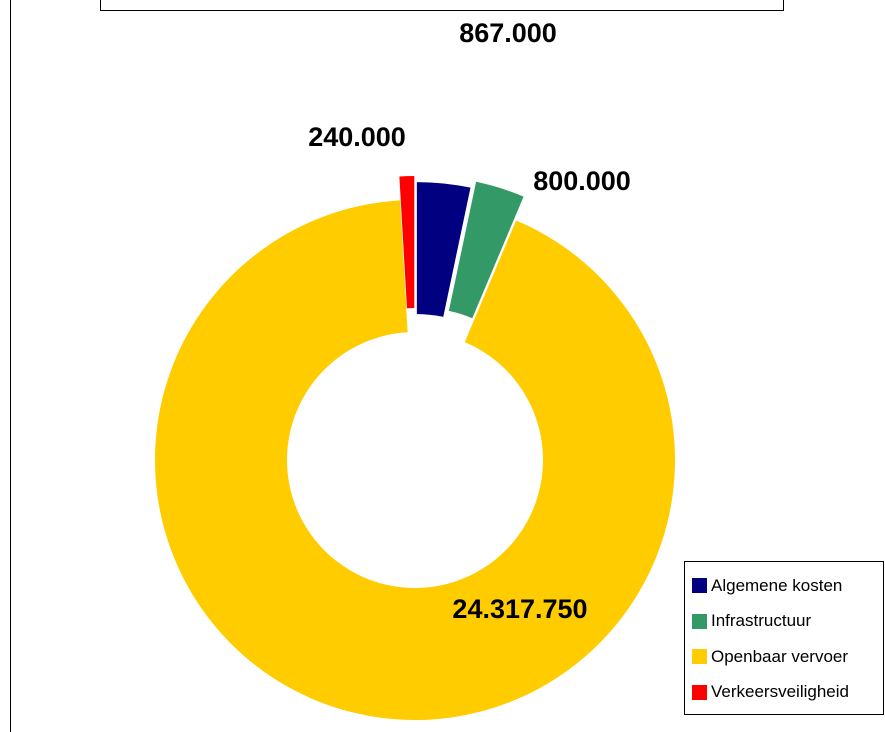 The image size is (885, 732). I want to click on data-label-algemene-kosten: 867.000, so click(508, 33).